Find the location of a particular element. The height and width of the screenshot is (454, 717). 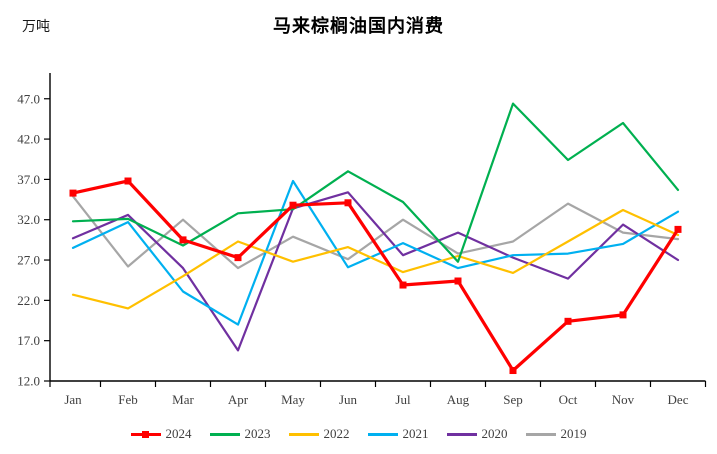

legend-line-swatch-2021 is located at coordinates (382, 434).